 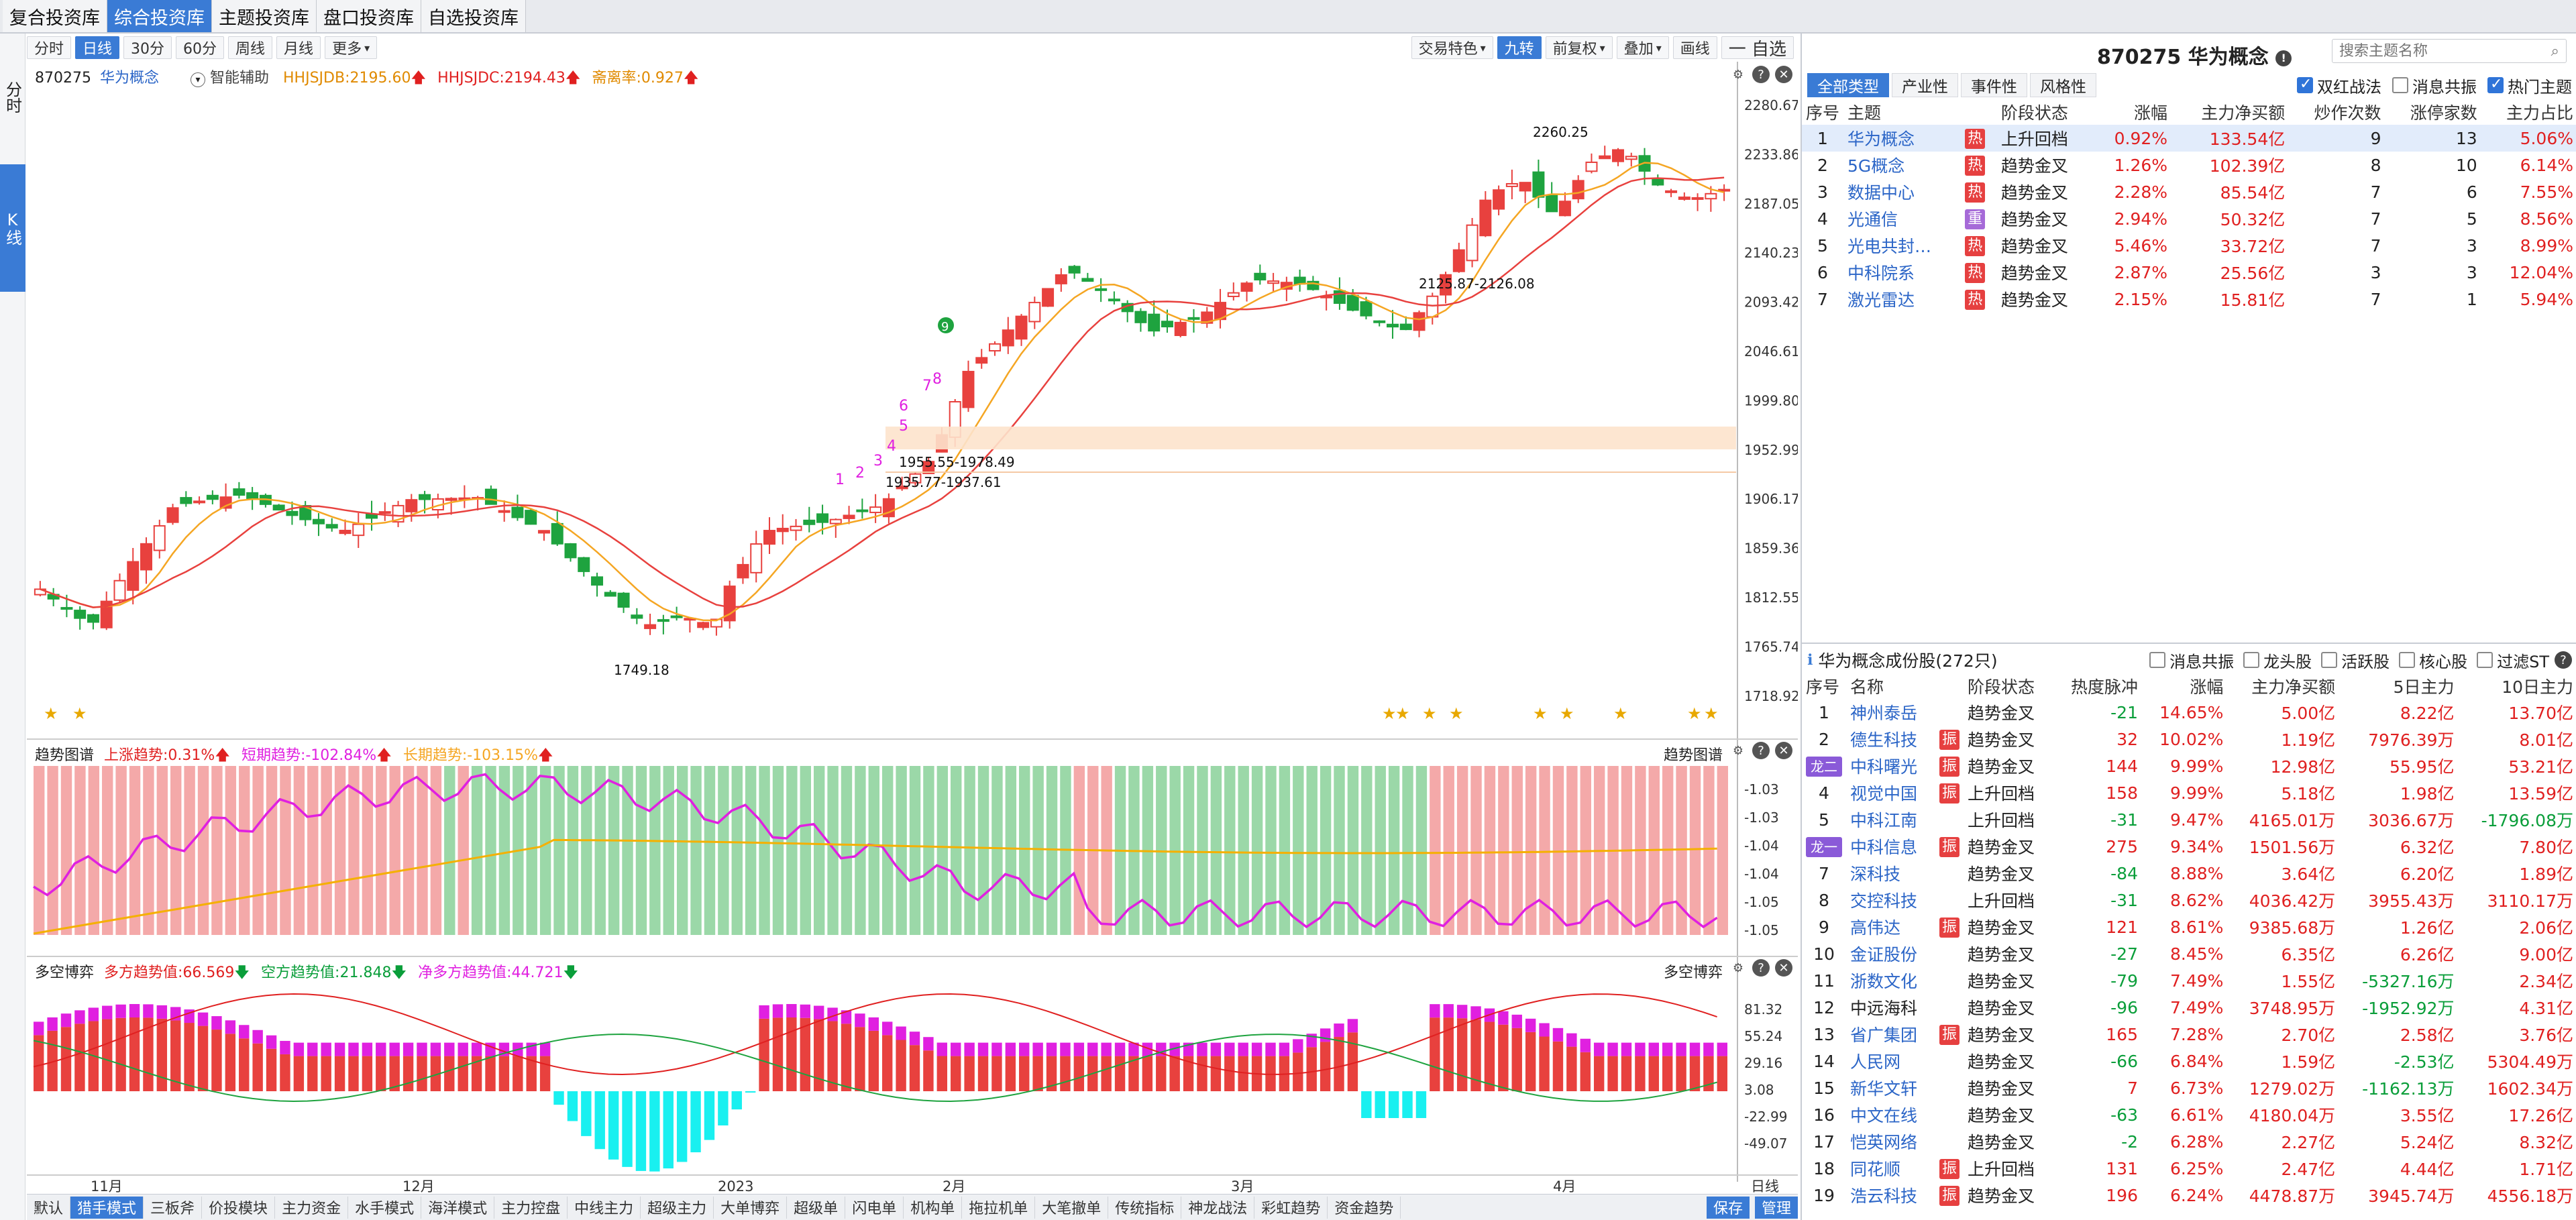 I want to click on stock-name-link: 新华文轩, so click(x=1884, y=1089).